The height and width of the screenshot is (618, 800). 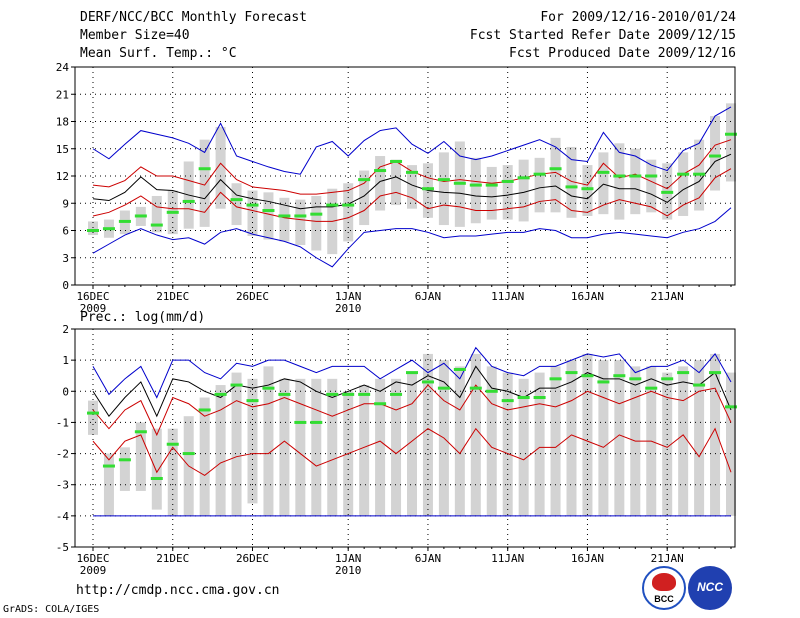 What do you see at coordinates (62, 122) in the screenshot?
I see `y-tick-label: 18` at bounding box center [62, 122].